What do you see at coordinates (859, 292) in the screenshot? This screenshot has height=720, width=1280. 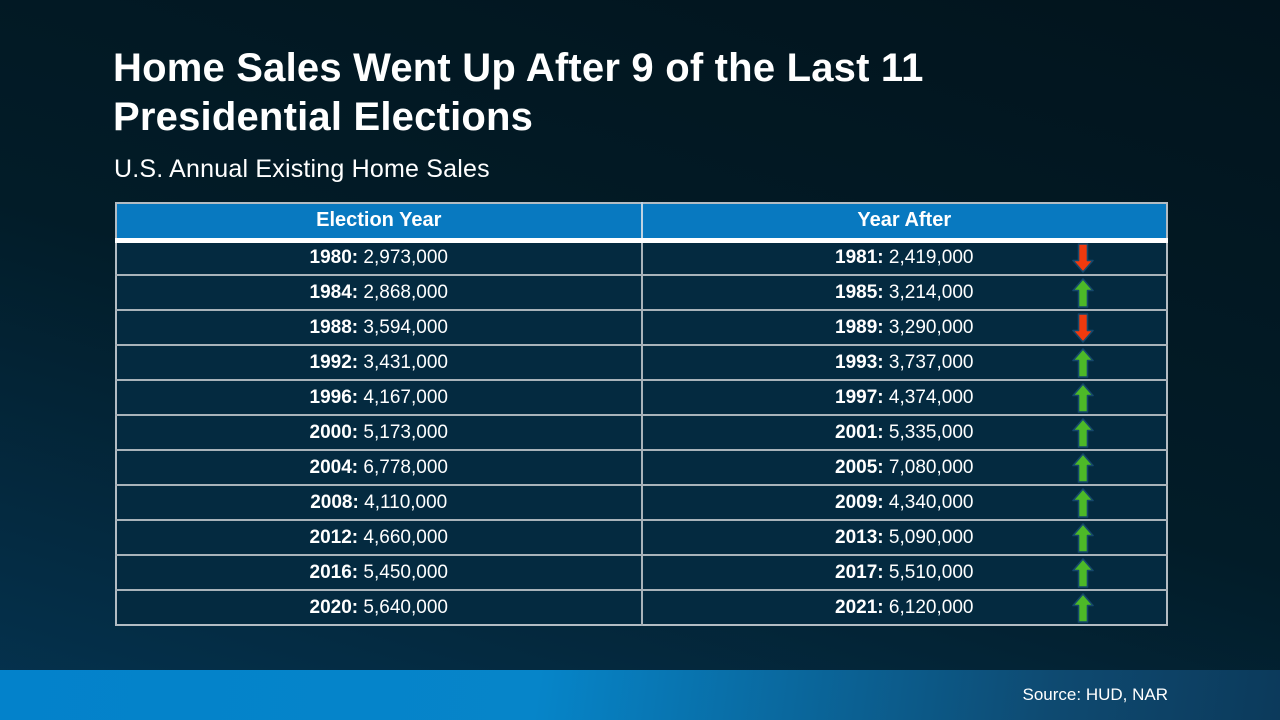 I see `after-year-label: 1985:` at bounding box center [859, 292].